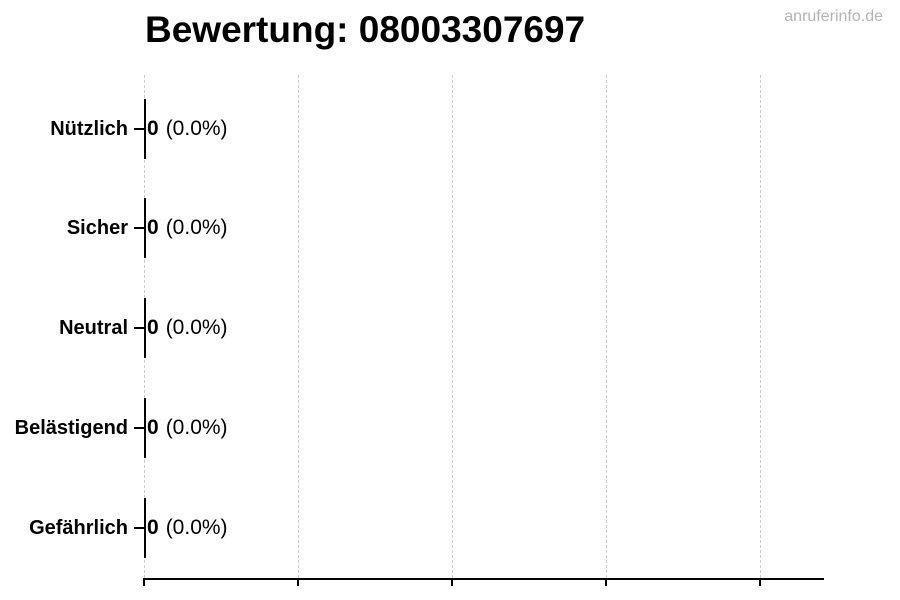  What do you see at coordinates (833, 16) in the screenshot?
I see `watermark-text: anruferinfo.de` at bounding box center [833, 16].